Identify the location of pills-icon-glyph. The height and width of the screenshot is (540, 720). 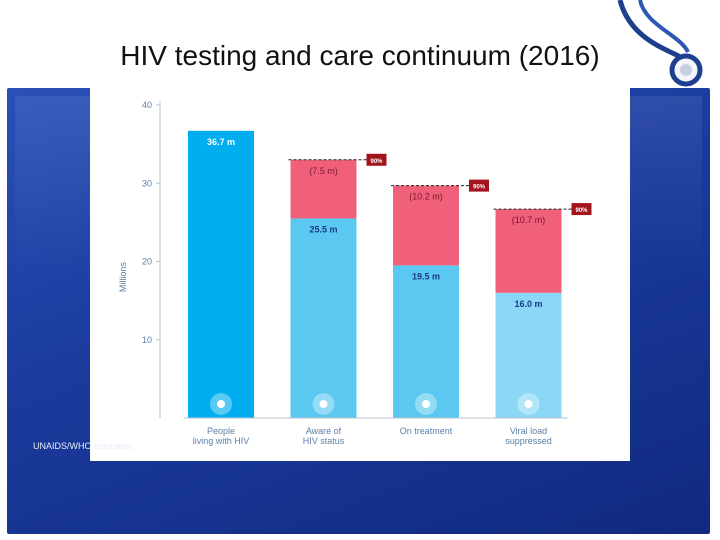
(426, 404).